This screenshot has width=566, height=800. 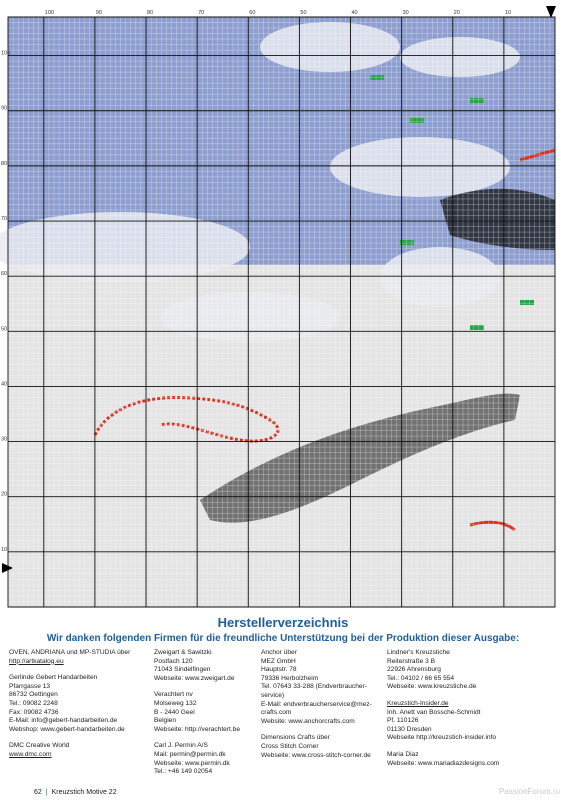 I want to click on supplier-line: Pf. 110126, so click(x=403, y=721).